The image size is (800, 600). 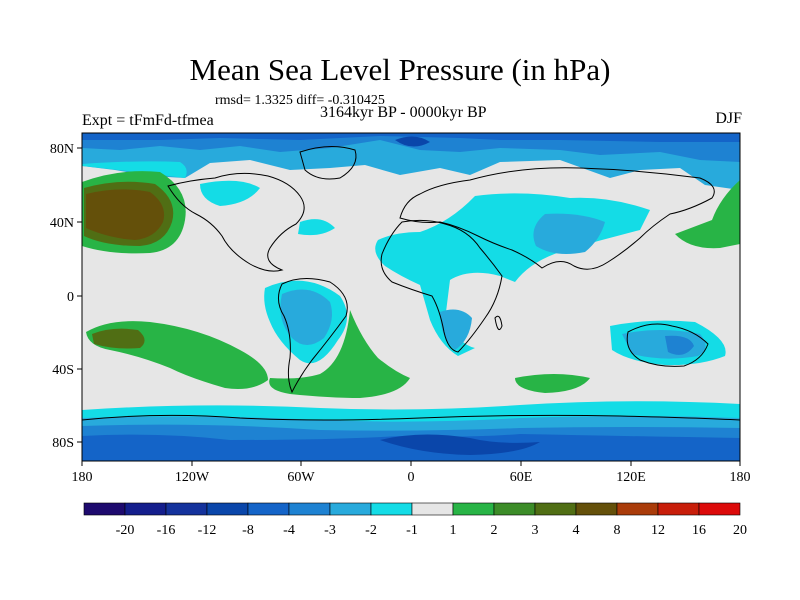 What do you see at coordinates (415, 520) in the screenshot?
I see `colorbar: -20 -16 -12 -8 -4 -3 -2 -1 1 2 3 4 8 12 16 20` at bounding box center [415, 520].